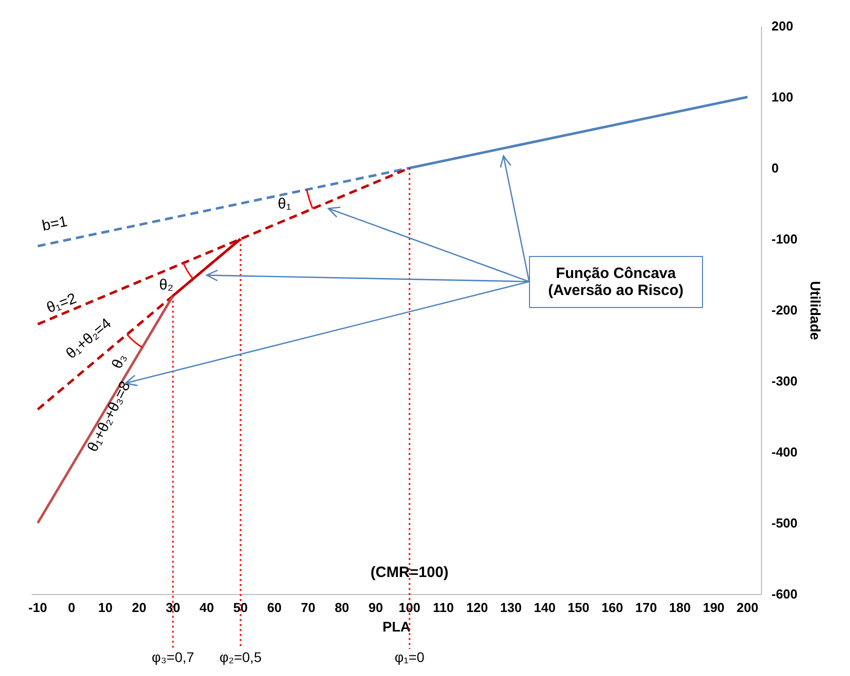 The height and width of the screenshot is (676, 850). Describe the element at coordinates (61, 303) in the screenshot. I see `annotation: θ₁=2` at that location.